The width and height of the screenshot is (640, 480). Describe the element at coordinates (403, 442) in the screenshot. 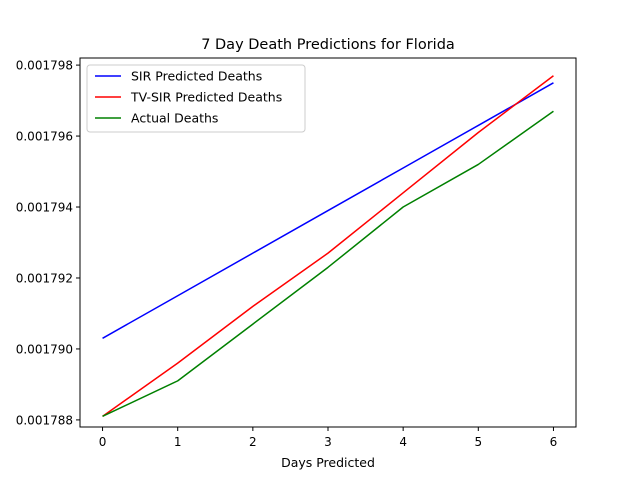

I see `x-tick-label: 4` at that location.